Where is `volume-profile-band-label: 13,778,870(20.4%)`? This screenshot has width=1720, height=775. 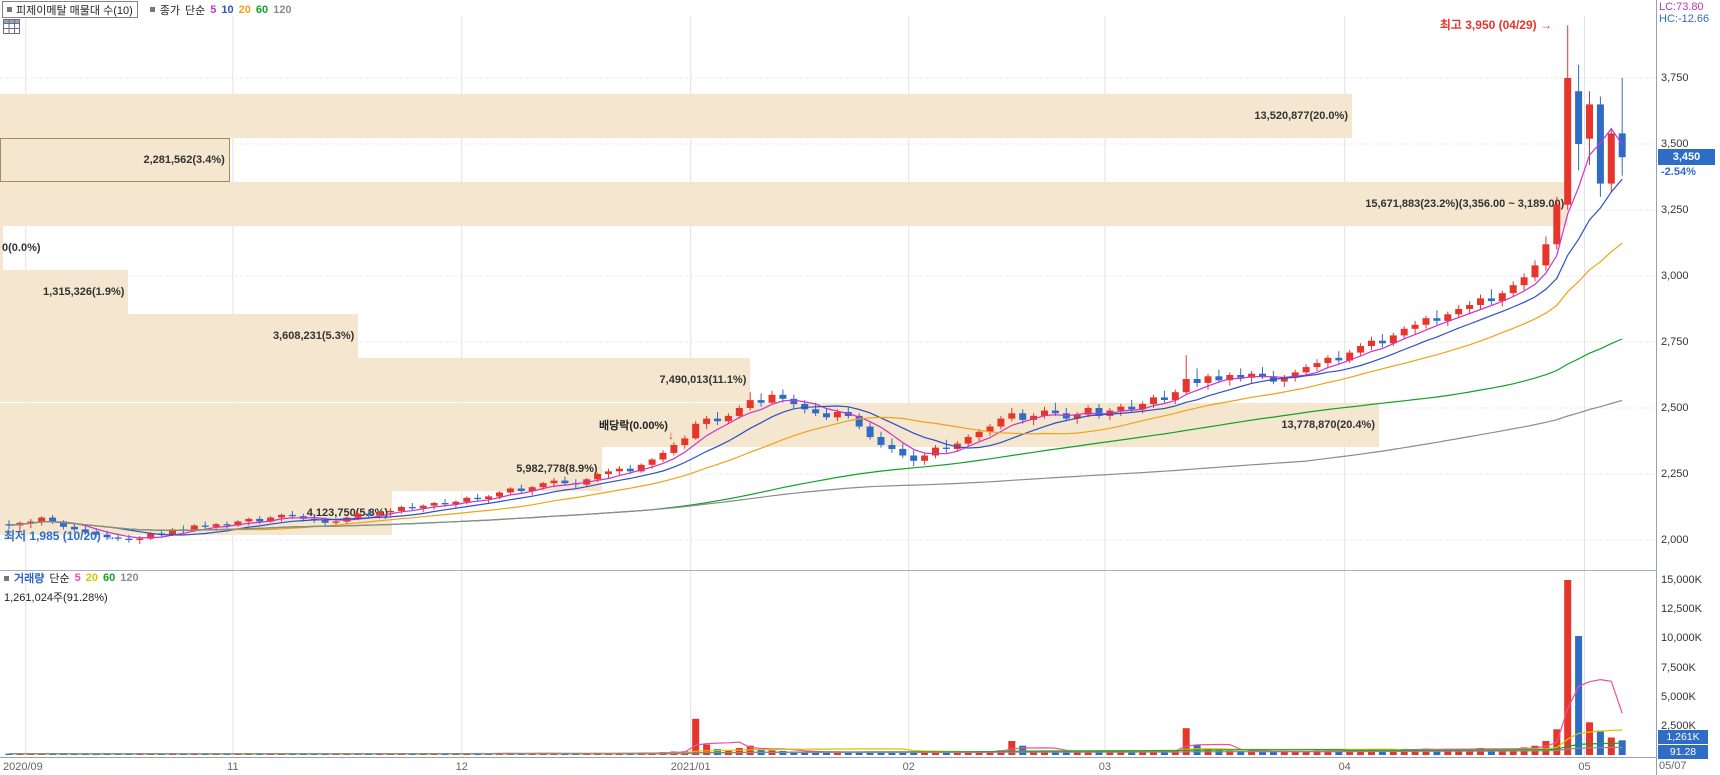 volume-profile-band-label: 13,778,870(20.4%) is located at coordinates (1328, 424).